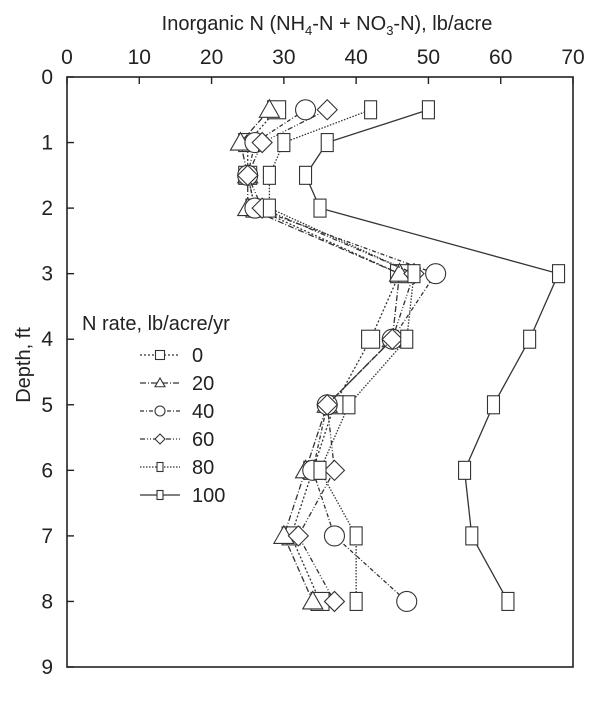  Describe the element at coordinates (47, 208) in the screenshot. I see `y-tick-label: 2` at that location.